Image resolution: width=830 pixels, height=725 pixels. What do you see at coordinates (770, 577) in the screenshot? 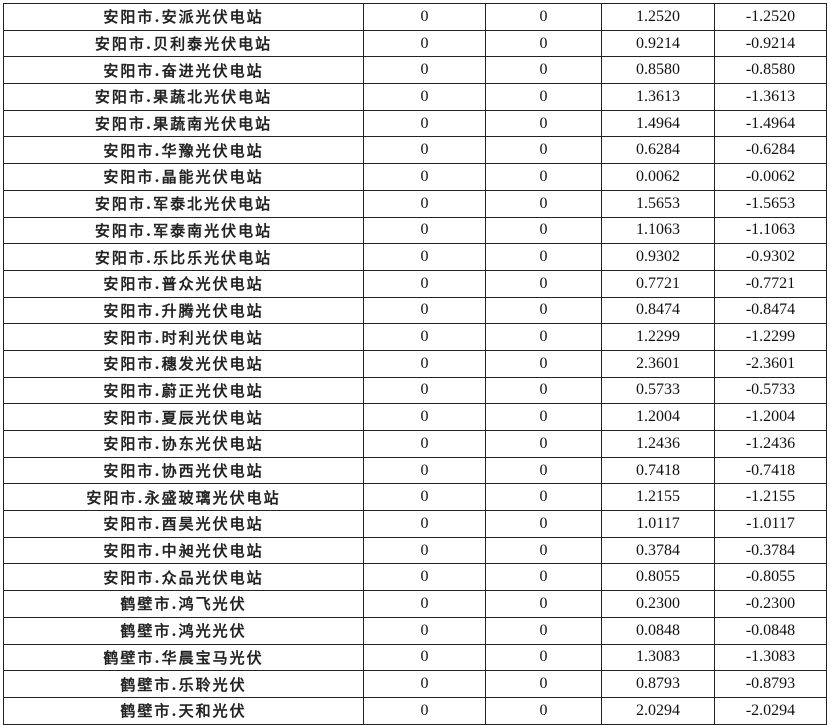
I see `value-cell-4: -0.8055` at bounding box center [770, 577].